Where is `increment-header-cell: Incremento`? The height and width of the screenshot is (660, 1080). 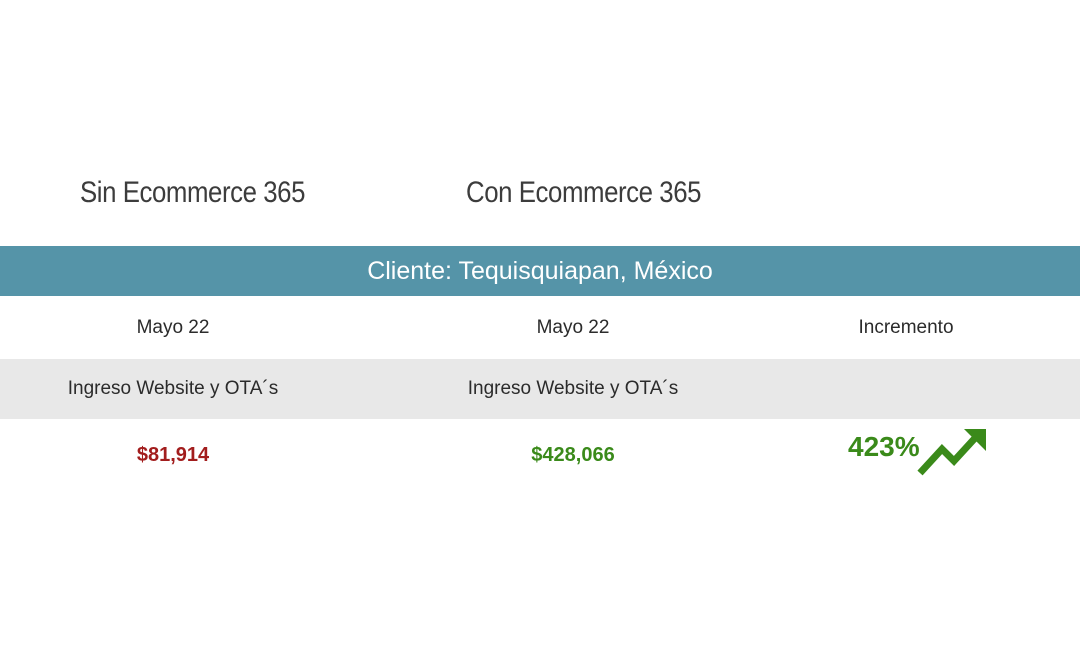
increment-header-cell: Incremento is located at coordinates (906, 327).